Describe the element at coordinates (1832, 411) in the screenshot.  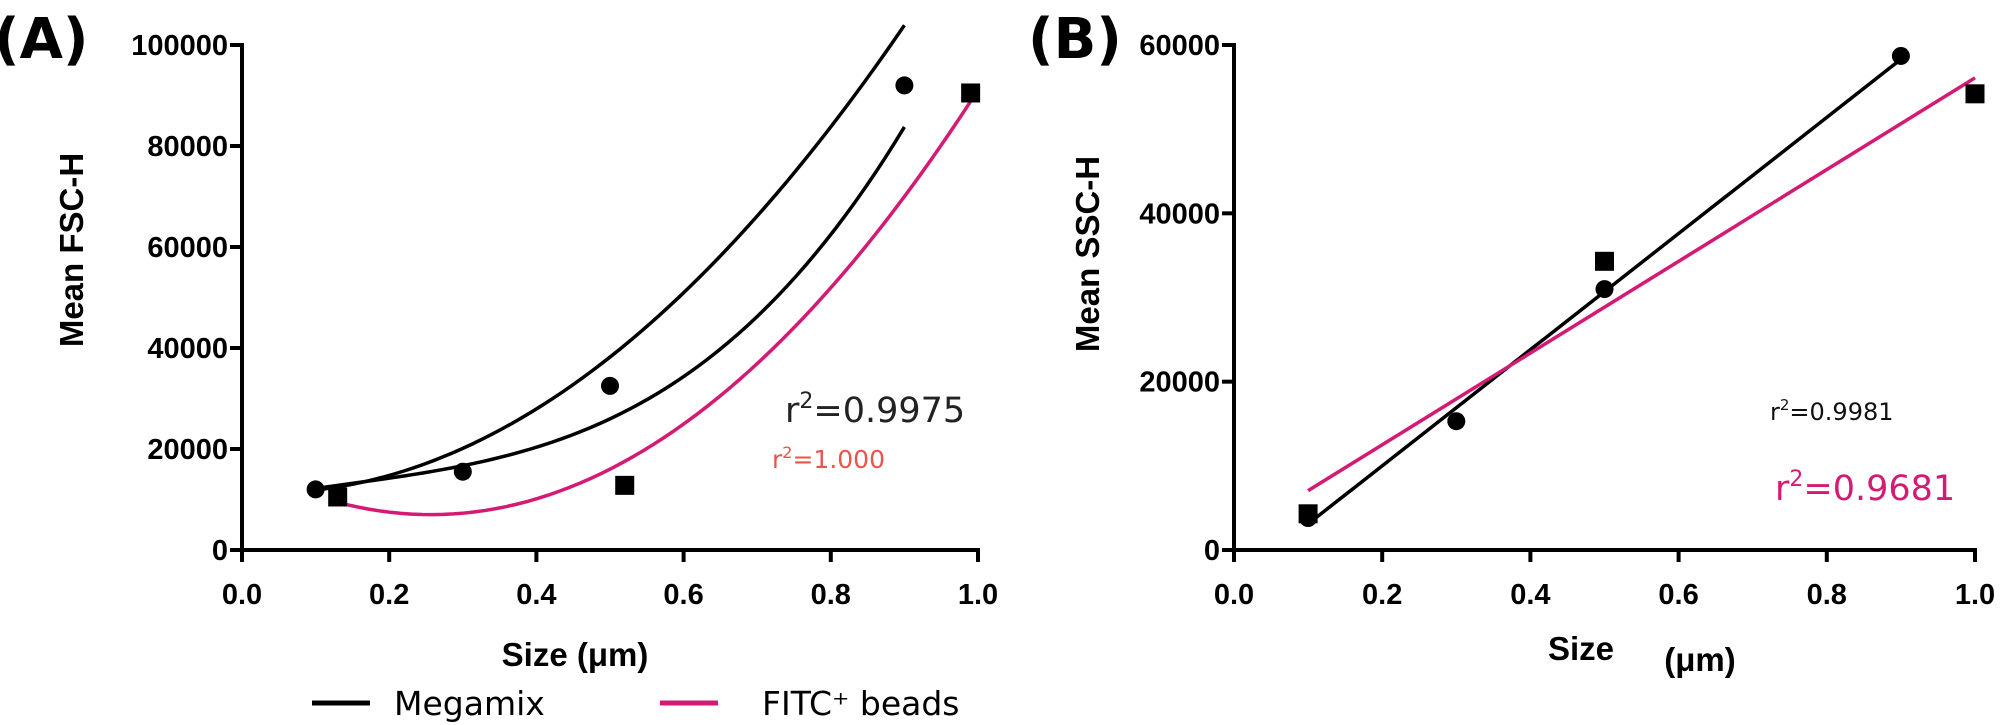
I see `panel-b-r2-megamix: r2=0.9981` at that location.